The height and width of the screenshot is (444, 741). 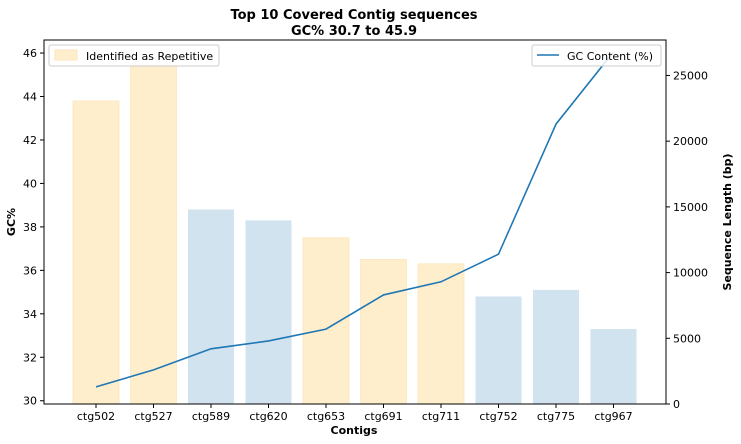 I want to click on y-left-tick-label: 32, so click(x=30, y=357).